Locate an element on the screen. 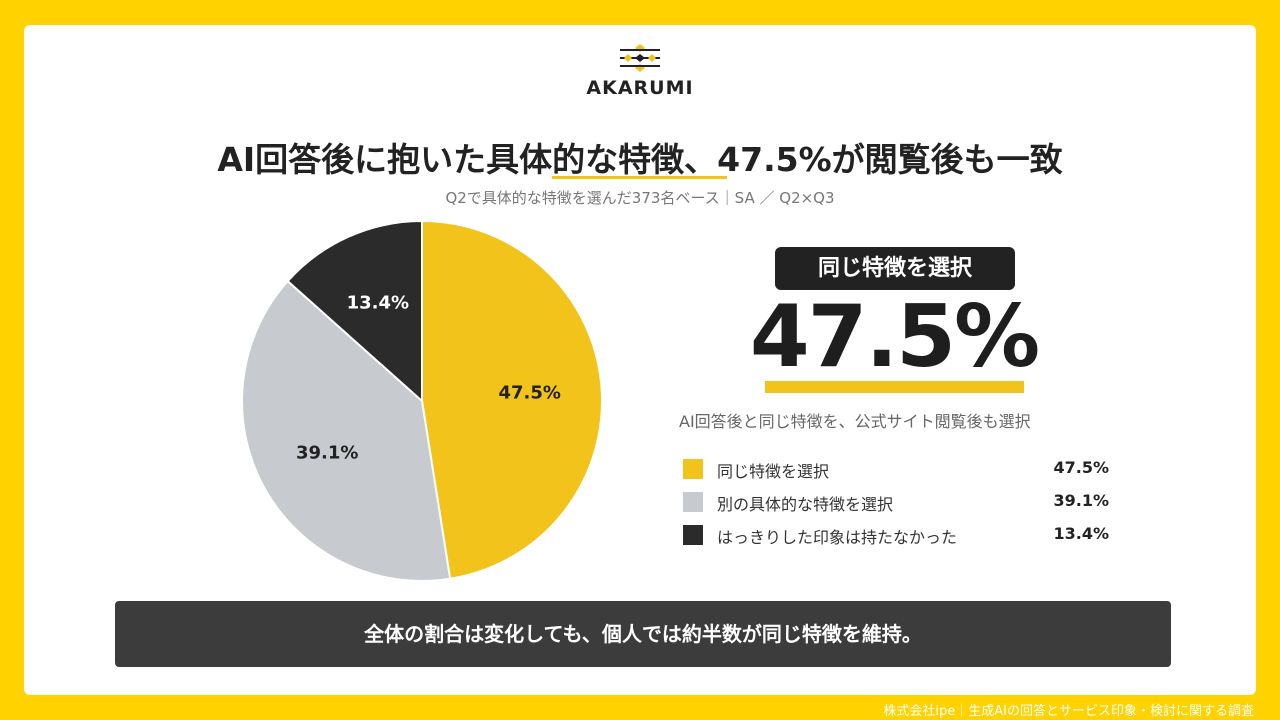 This screenshot has height=720, width=1280. legend-value: 47.5% is located at coordinates (1081, 467).